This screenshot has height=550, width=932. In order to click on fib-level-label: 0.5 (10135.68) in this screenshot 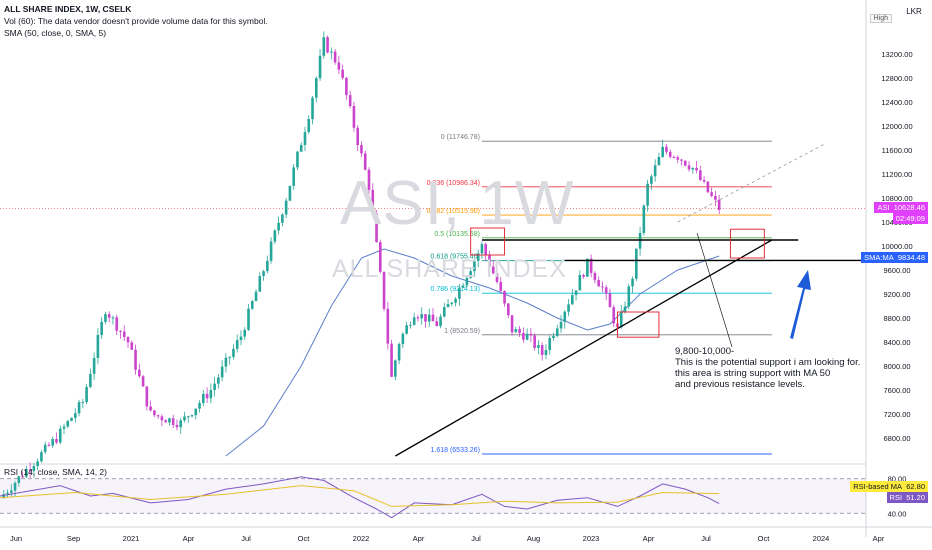, I will do `click(457, 234)`.